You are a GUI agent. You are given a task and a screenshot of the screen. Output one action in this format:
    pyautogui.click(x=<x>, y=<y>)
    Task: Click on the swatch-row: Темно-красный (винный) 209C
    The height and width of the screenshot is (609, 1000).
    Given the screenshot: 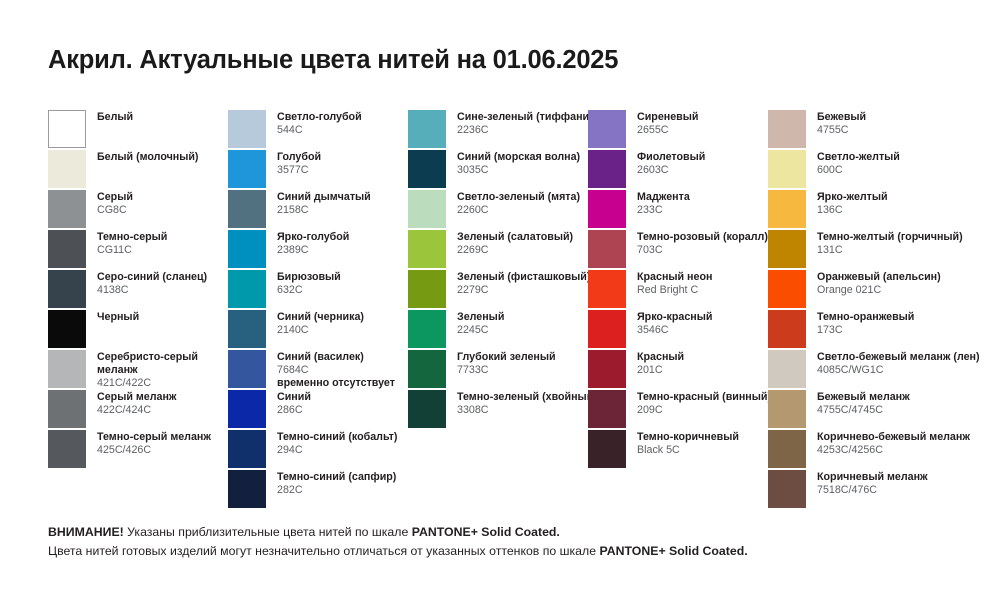 What is the action you would take?
    pyautogui.click(x=679, y=410)
    